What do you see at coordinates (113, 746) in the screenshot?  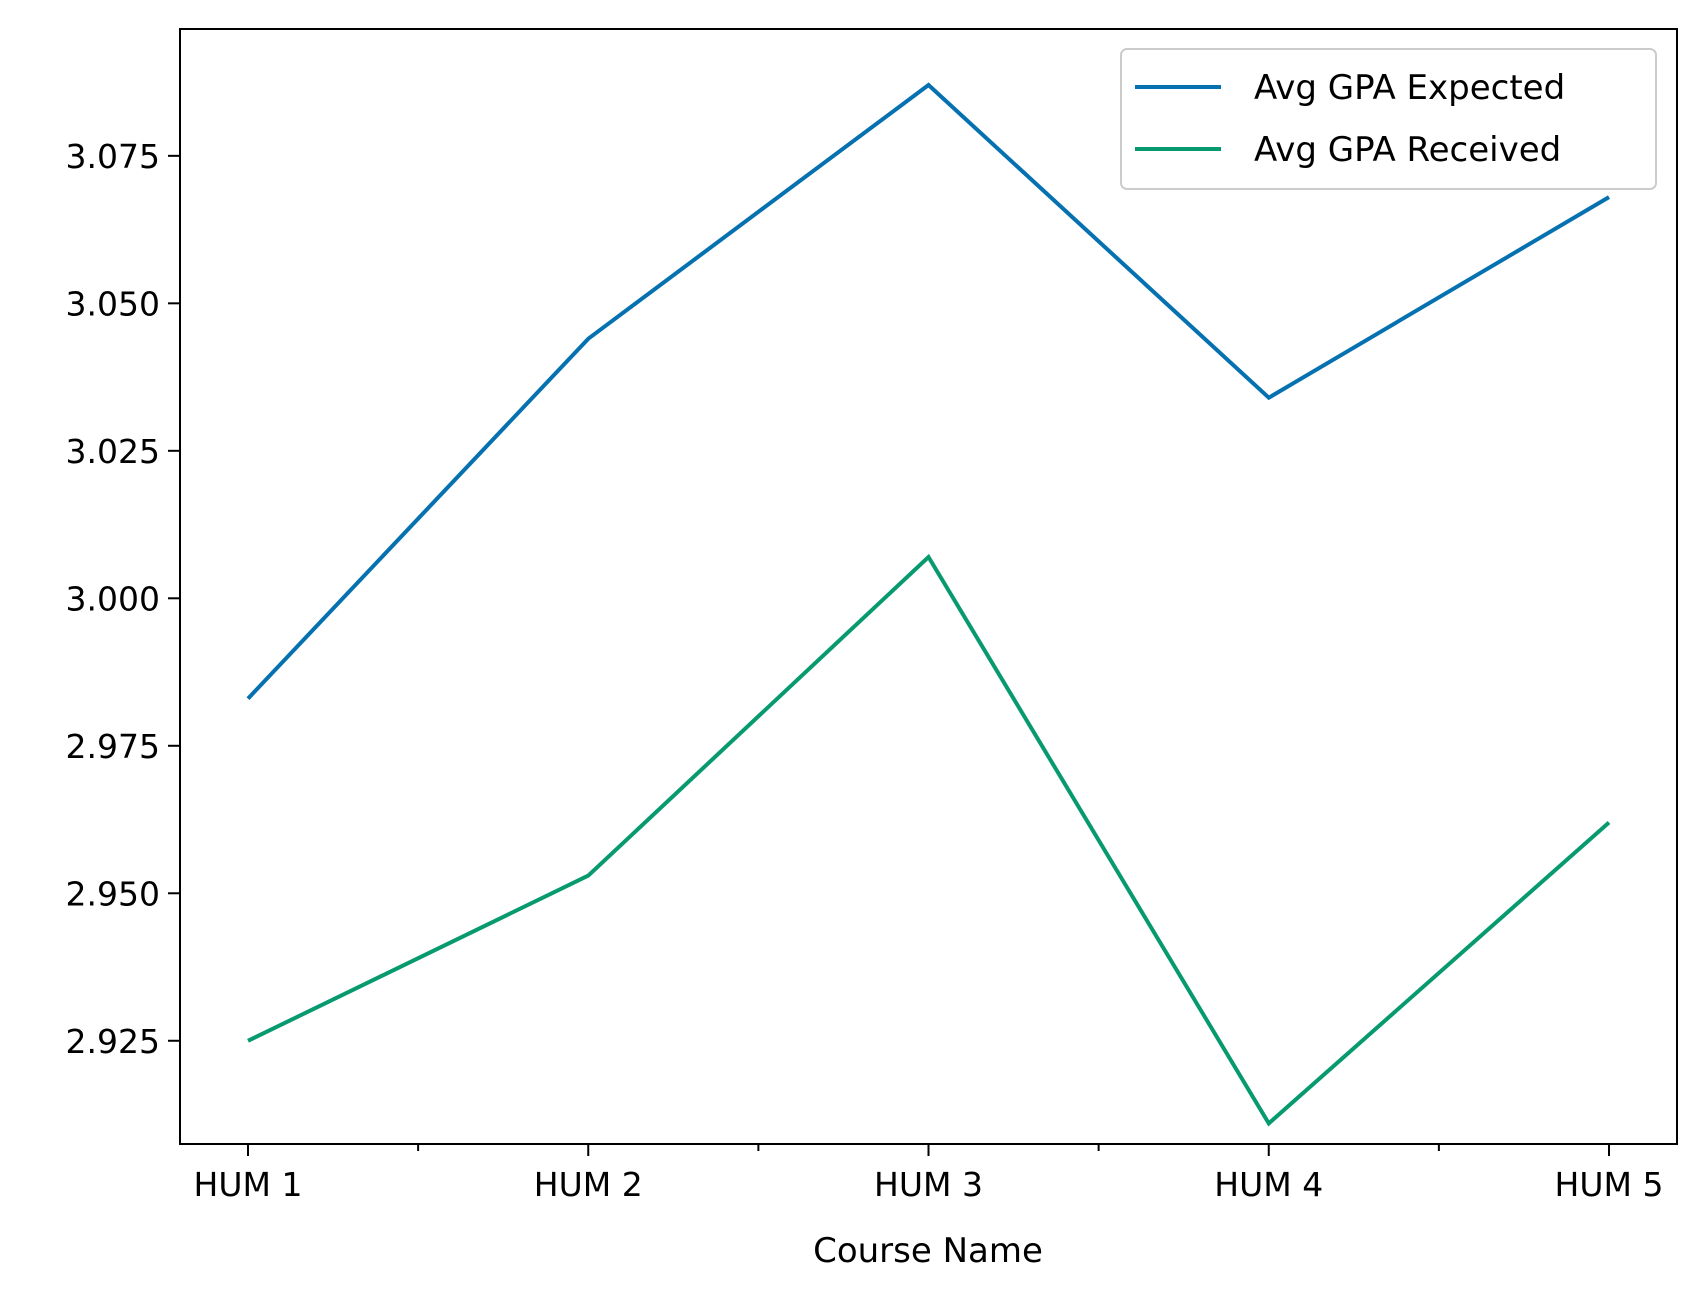 I see `y-tick-label: 2.975` at bounding box center [113, 746].